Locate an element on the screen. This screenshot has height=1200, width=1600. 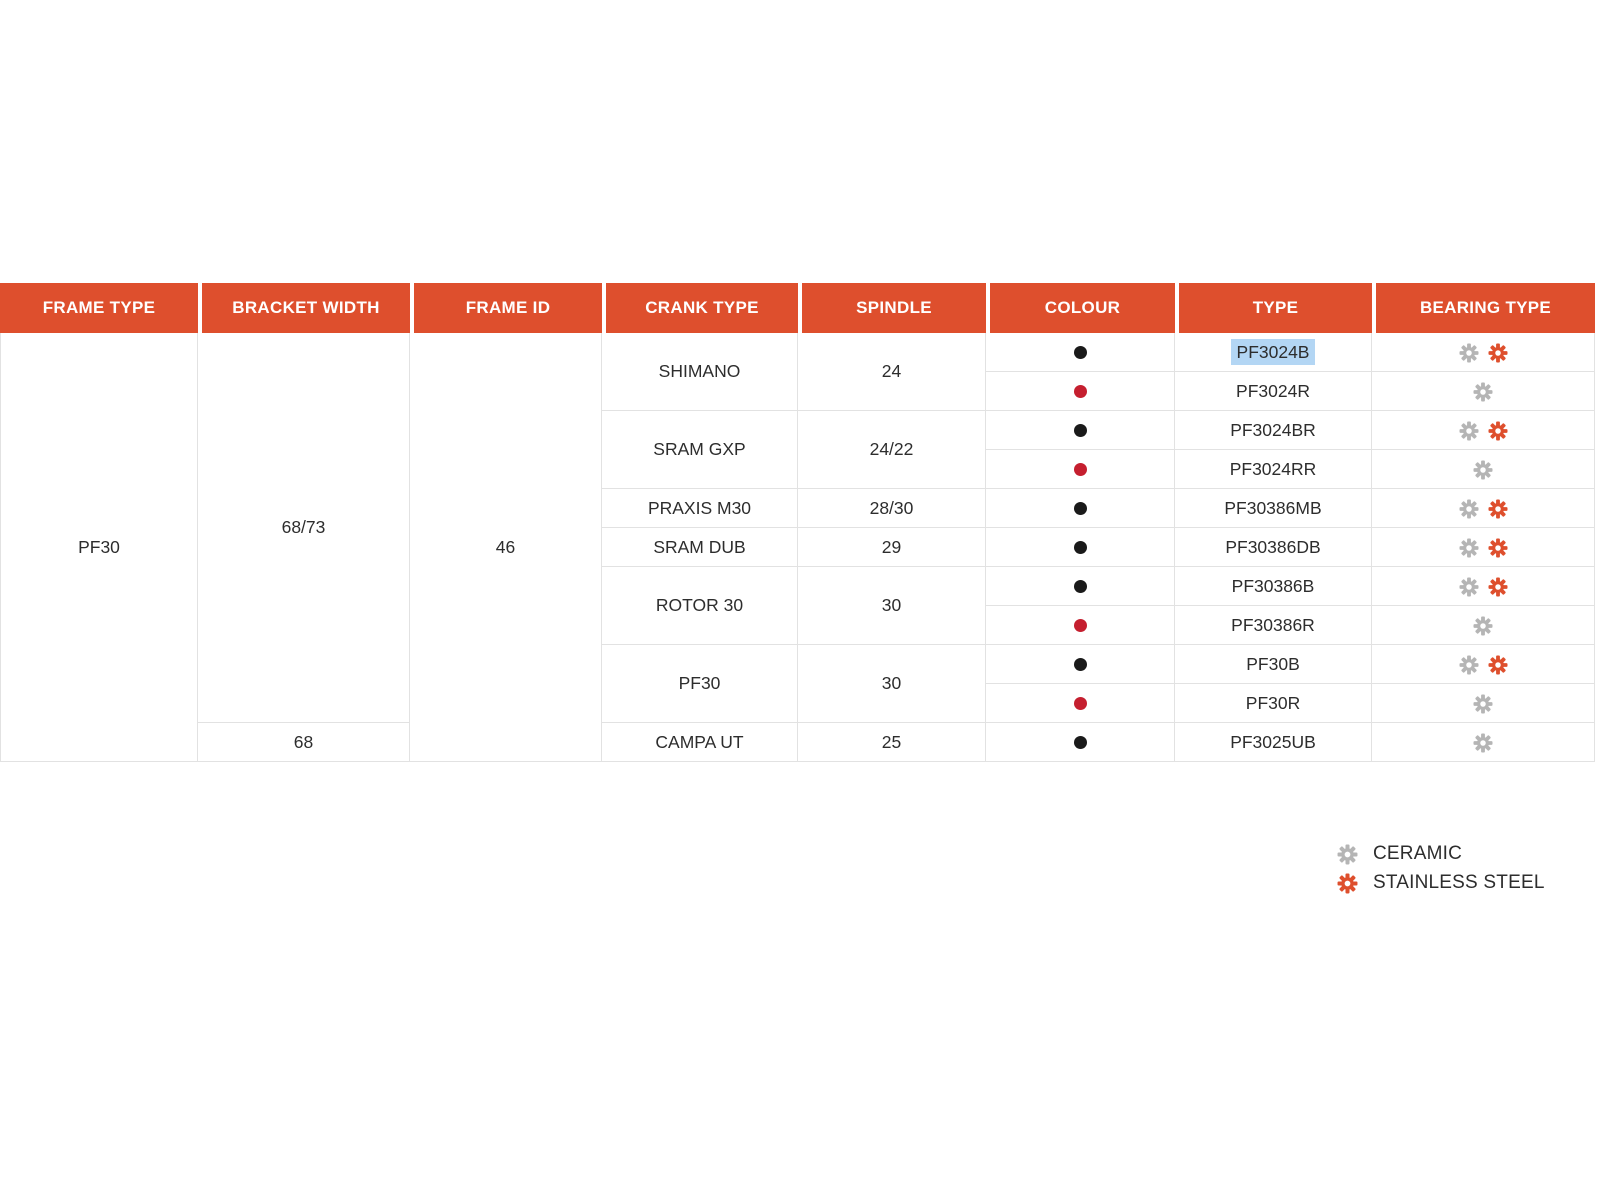
table-row: PF30 30 PF30B is located at coordinates (797, 684).